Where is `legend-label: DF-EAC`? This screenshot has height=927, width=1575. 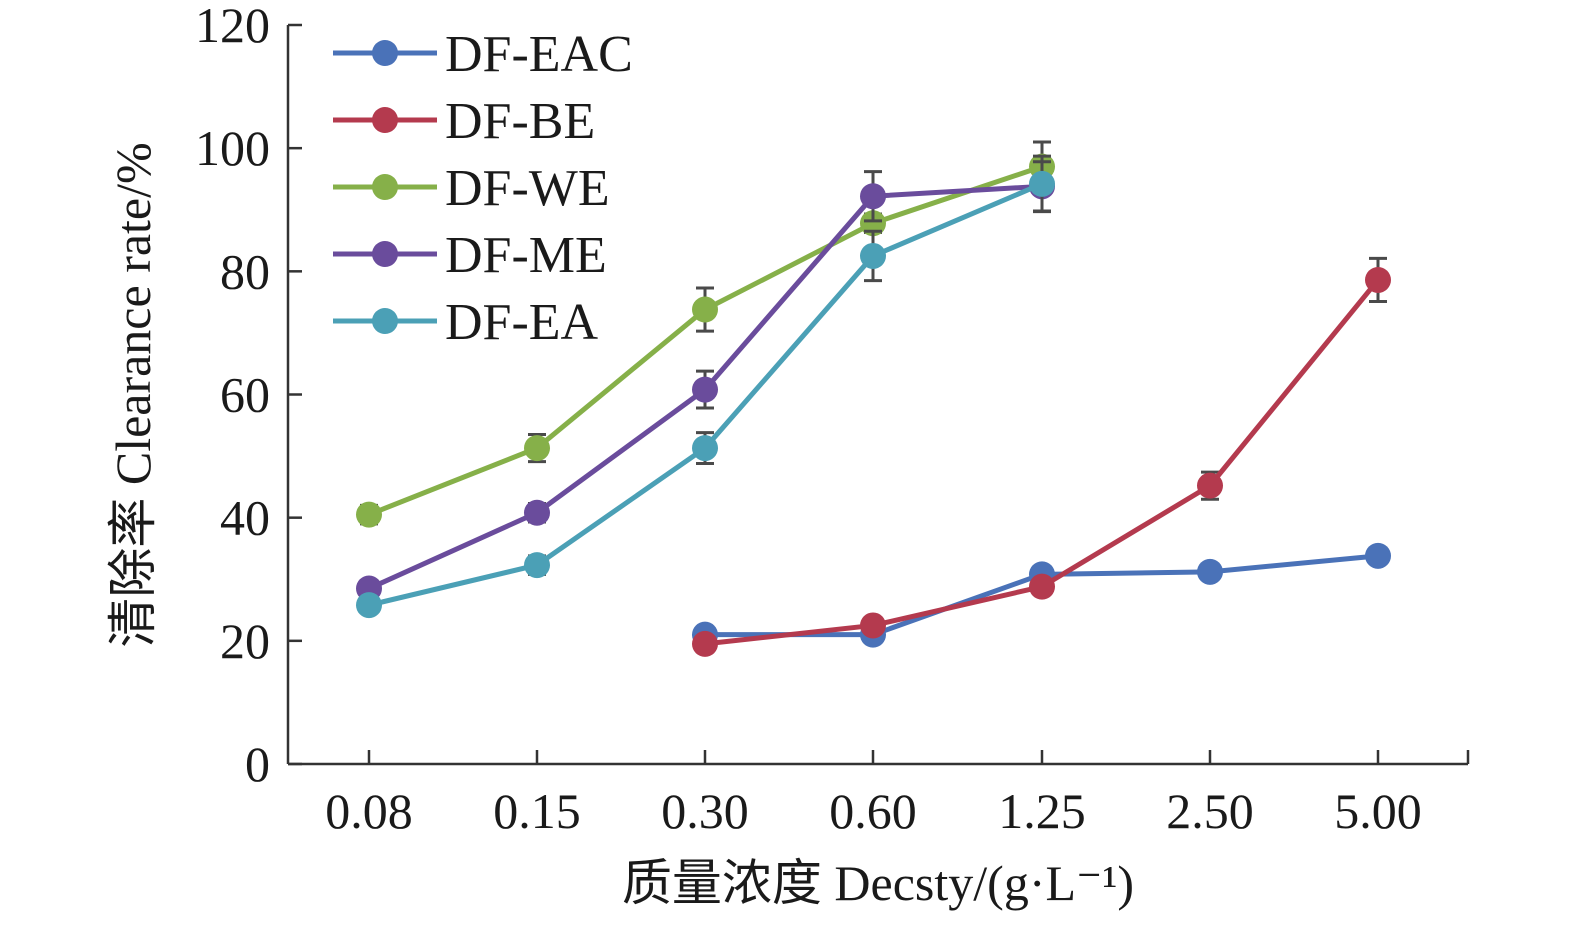 legend-label: DF-EAC is located at coordinates (539, 54).